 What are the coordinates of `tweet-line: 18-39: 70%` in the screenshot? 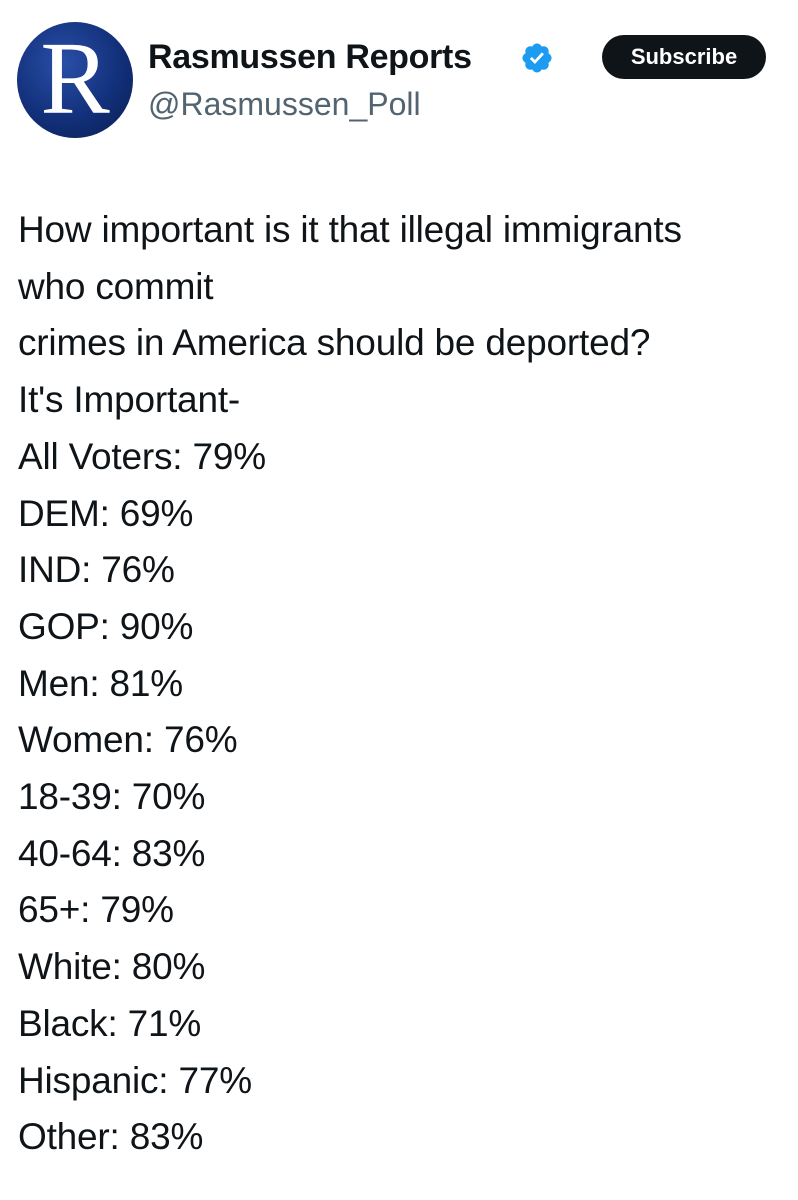 It's located at (112, 797).